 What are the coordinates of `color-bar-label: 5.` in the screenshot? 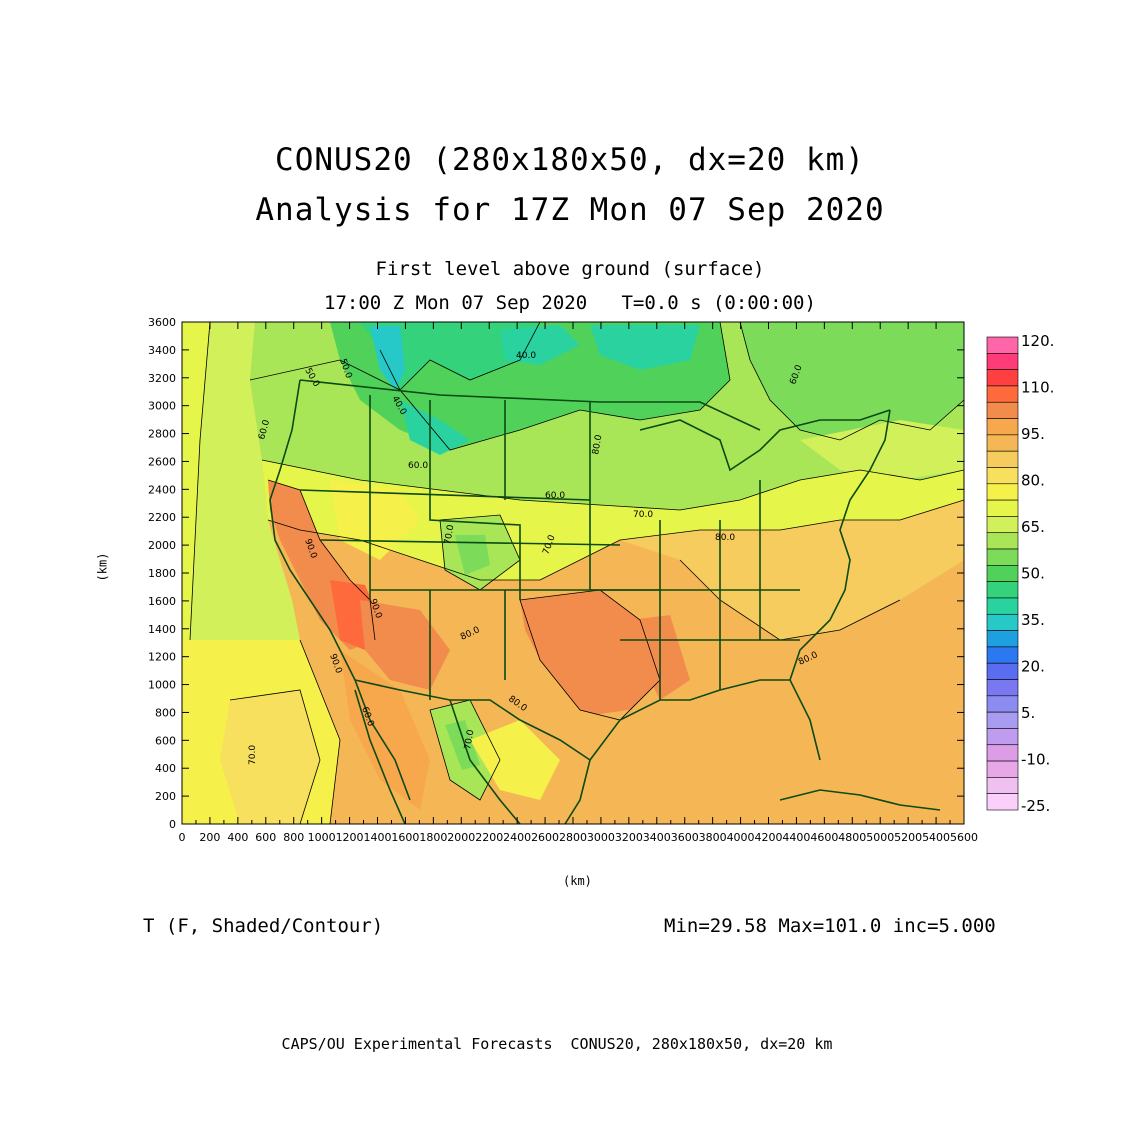 It's located at (1028, 713).